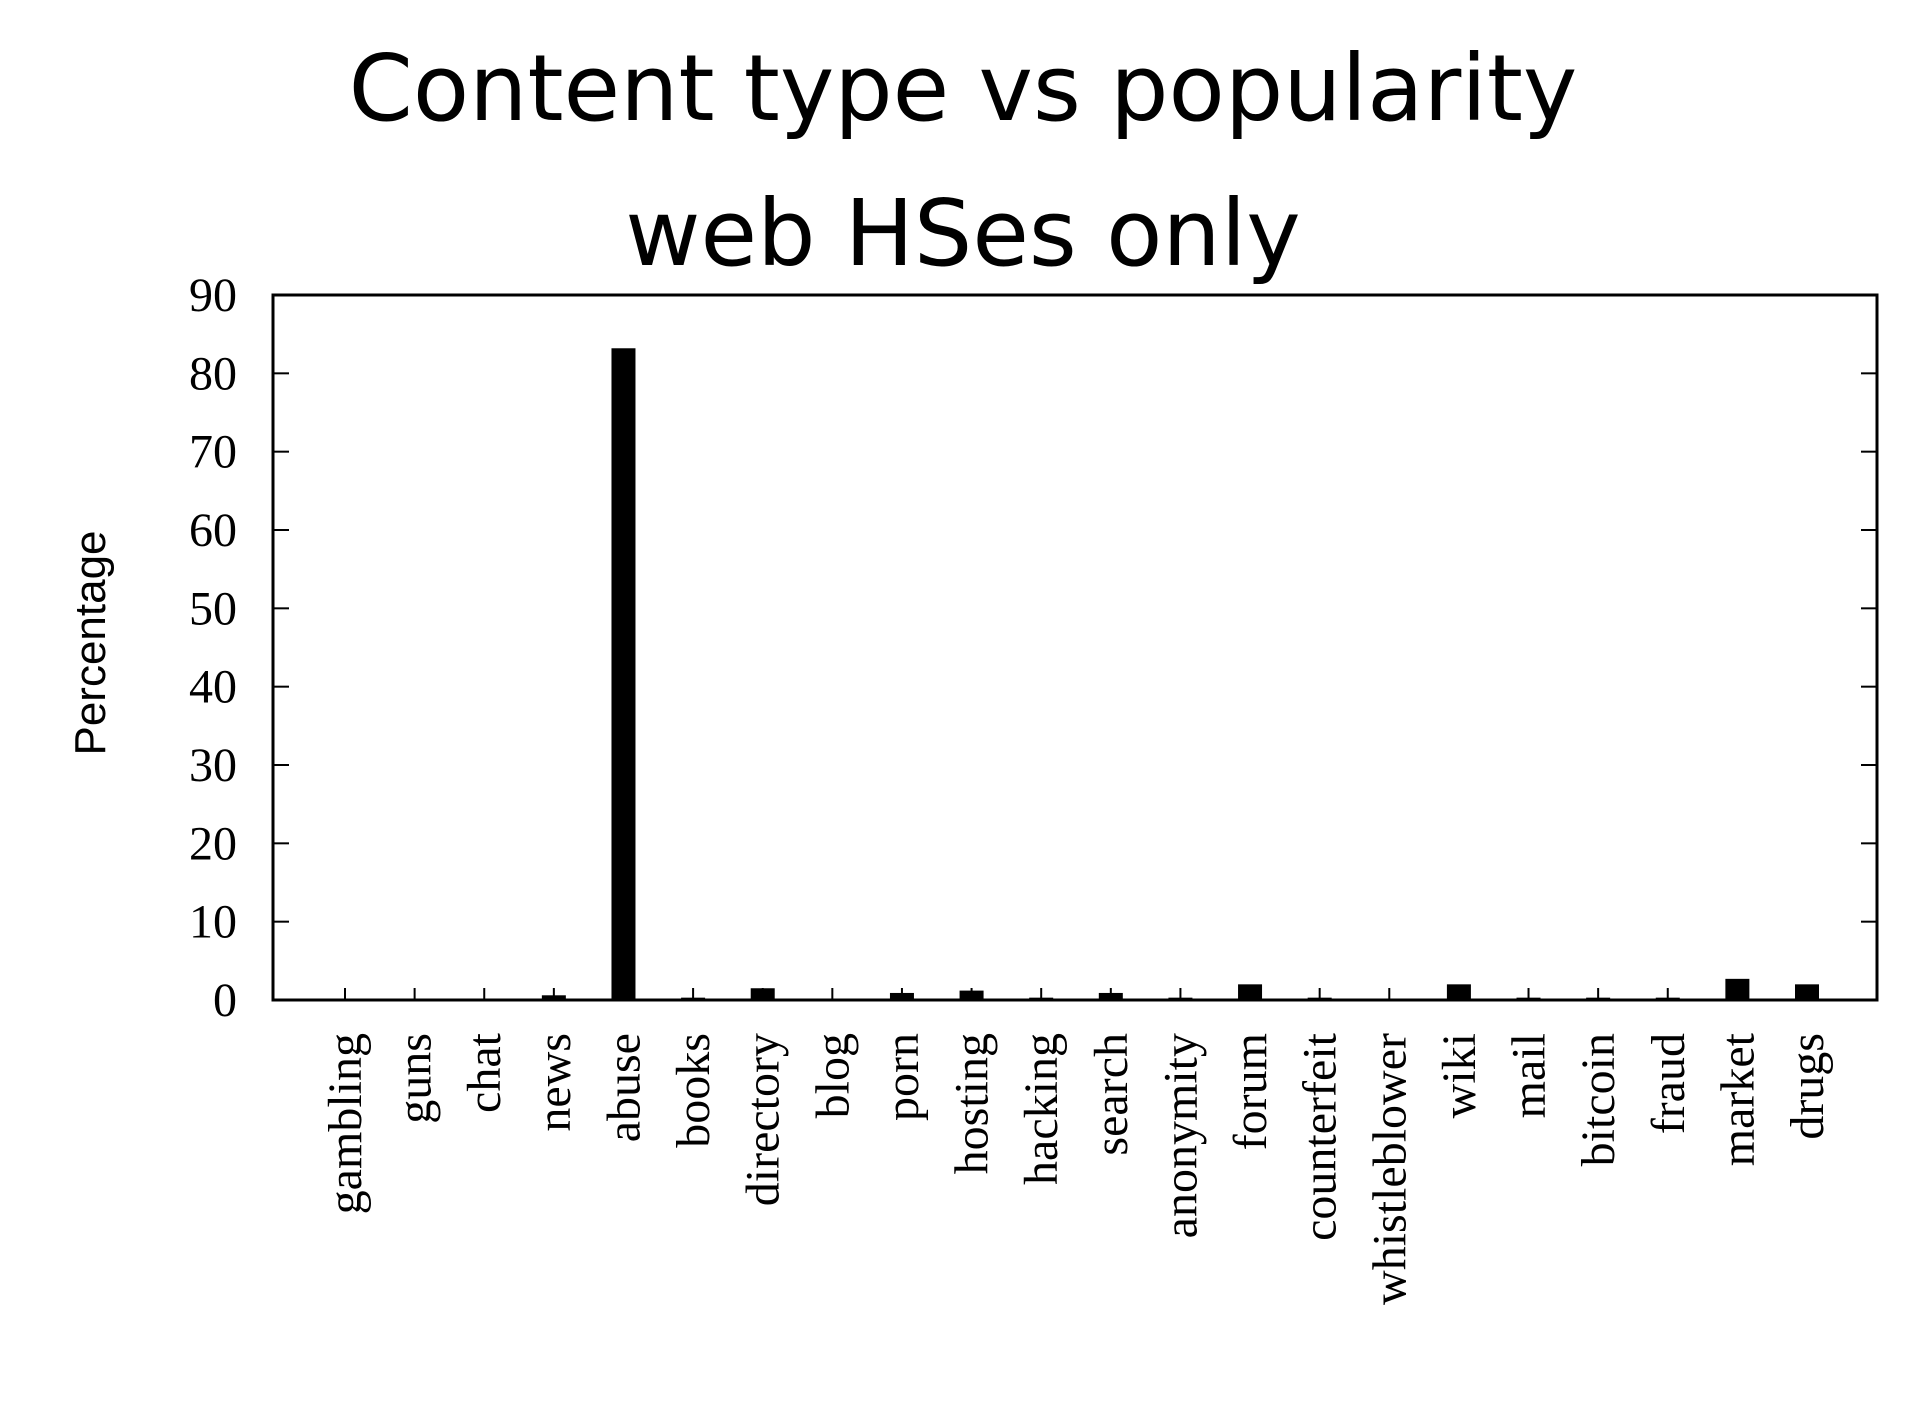 This screenshot has width=1926, height=1422. I want to click on chart-title: Content type vs popularity, so click(963, 88).